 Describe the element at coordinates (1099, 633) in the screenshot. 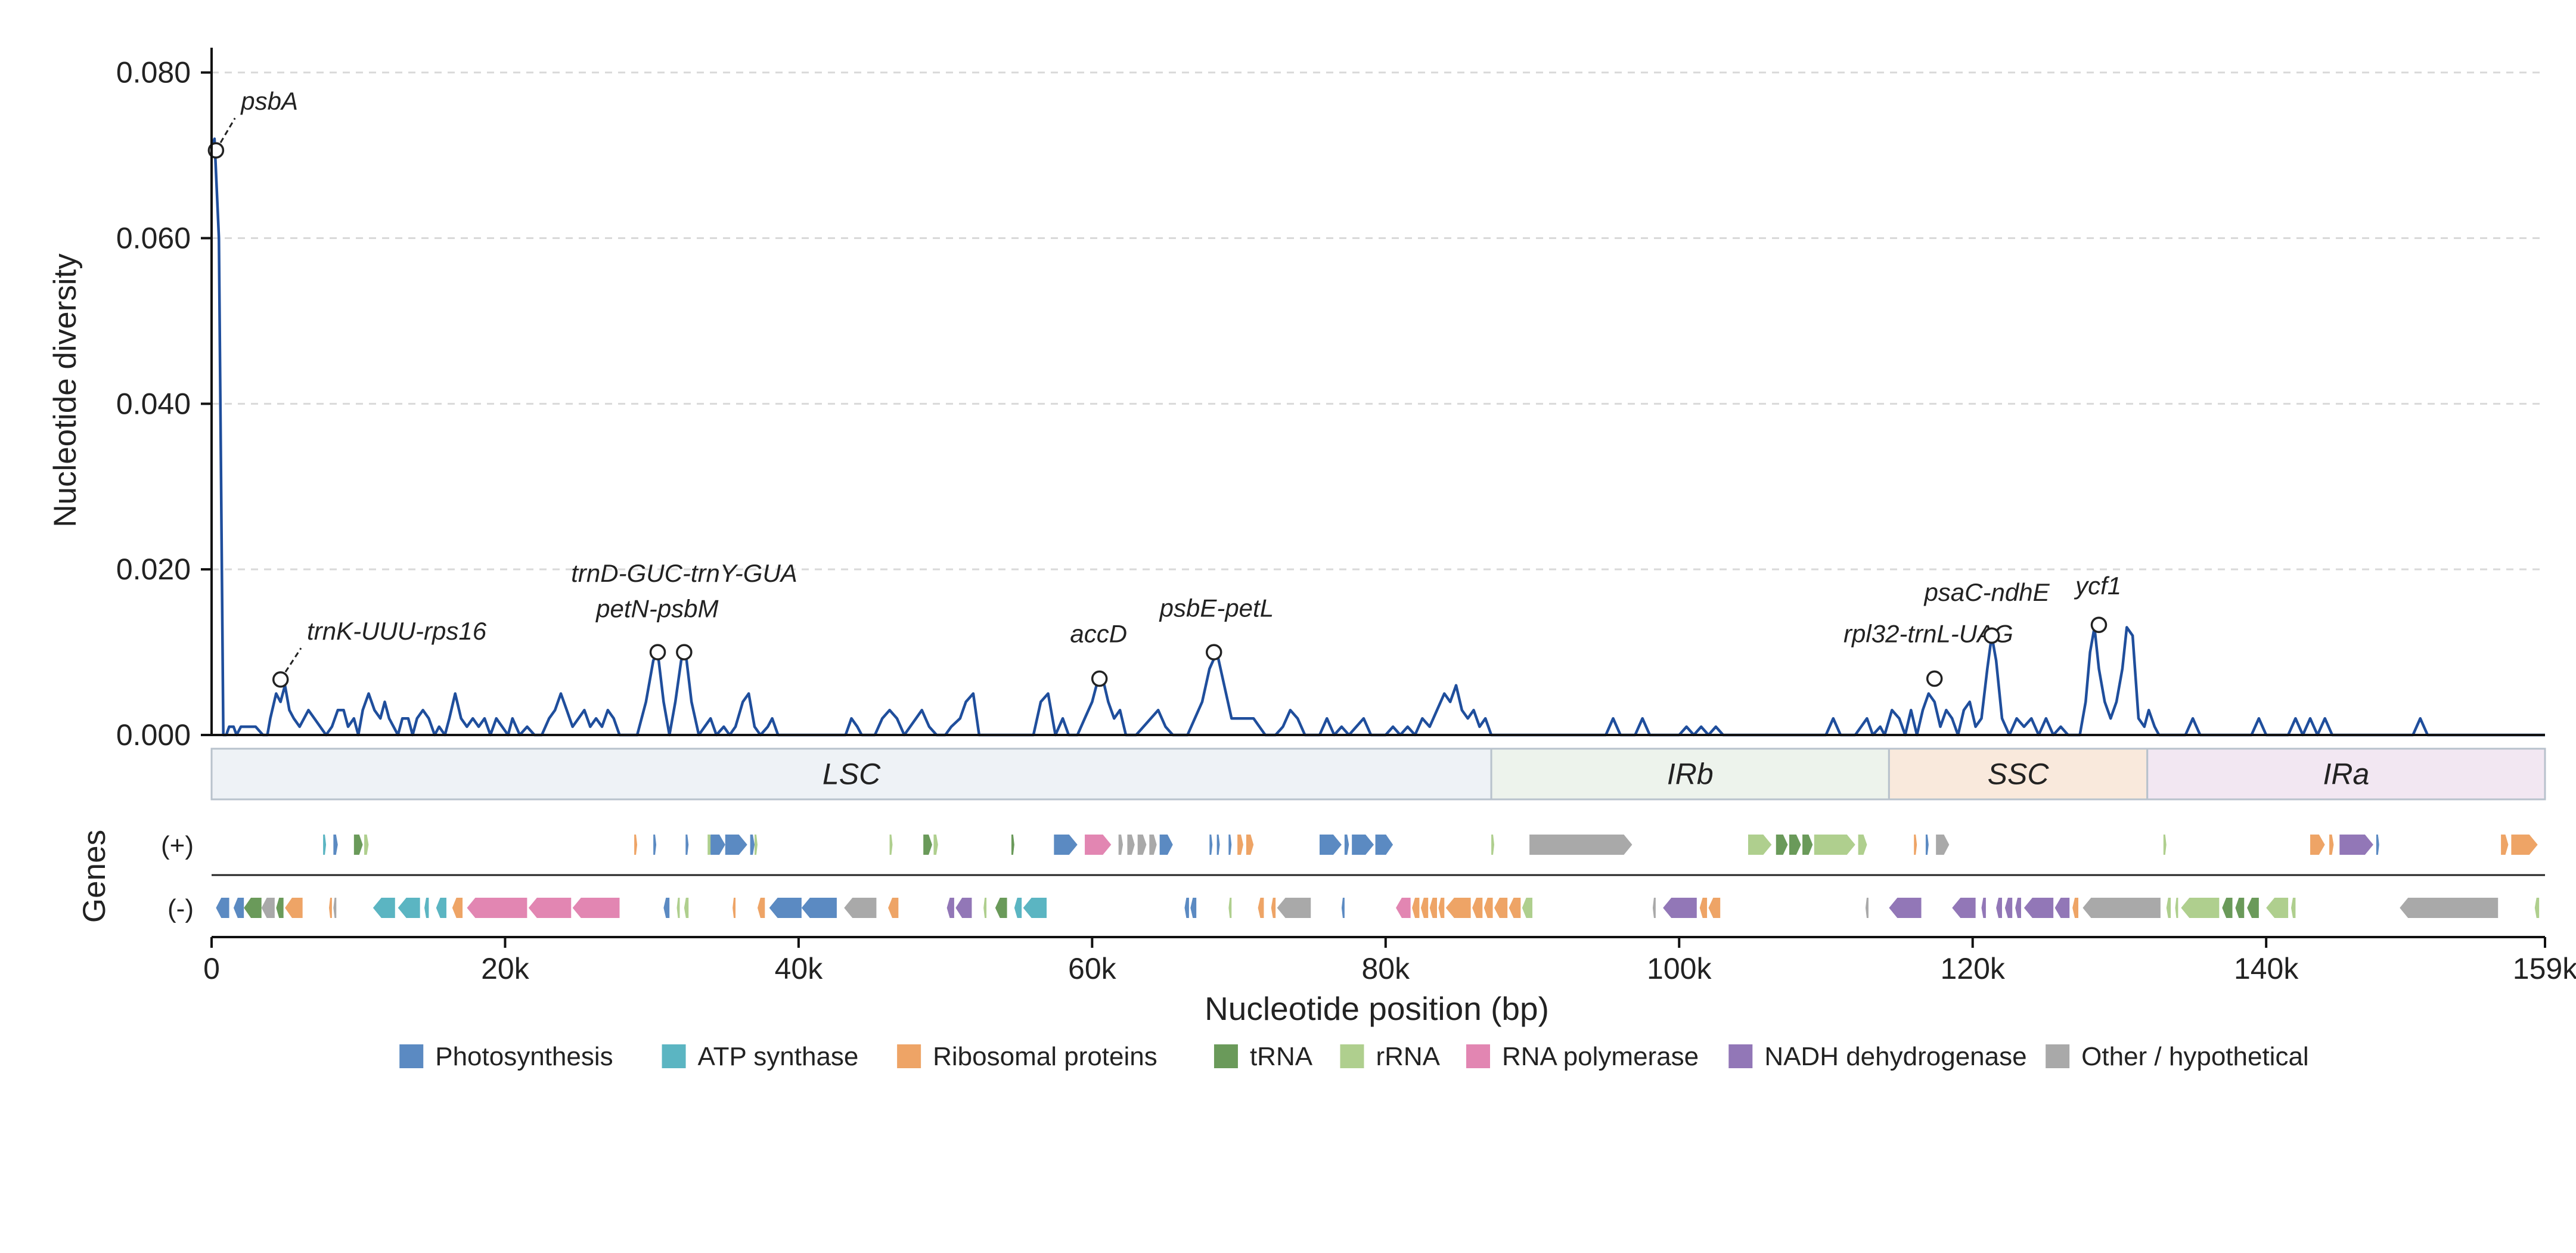

I see `annotation-label: accD` at that location.